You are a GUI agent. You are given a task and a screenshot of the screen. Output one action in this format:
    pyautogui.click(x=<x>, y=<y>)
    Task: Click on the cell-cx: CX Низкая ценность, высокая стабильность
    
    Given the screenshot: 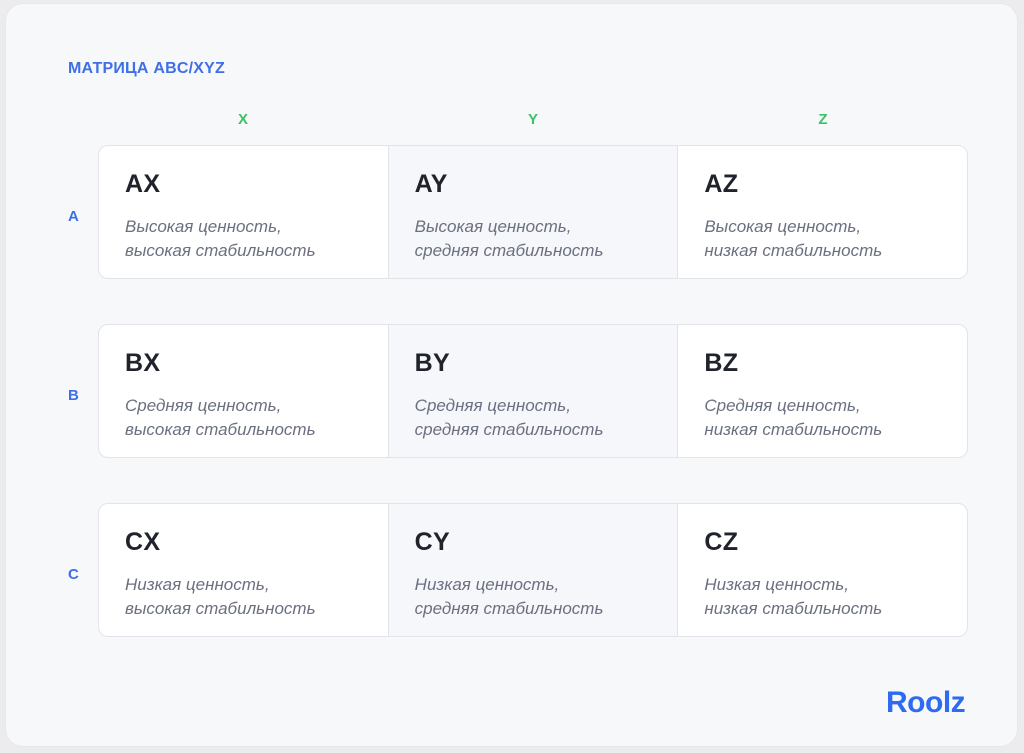 What is the action you would take?
    pyautogui.click(x=243, y=570)
    